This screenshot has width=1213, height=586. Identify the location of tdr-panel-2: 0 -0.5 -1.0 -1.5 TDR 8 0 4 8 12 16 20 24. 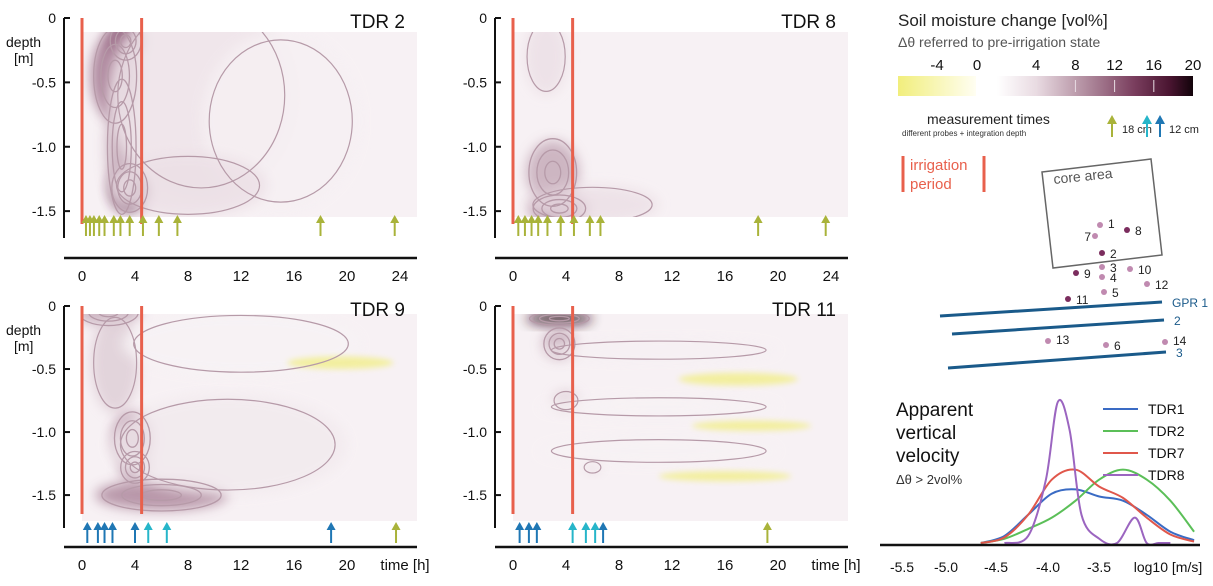
(655, 147).